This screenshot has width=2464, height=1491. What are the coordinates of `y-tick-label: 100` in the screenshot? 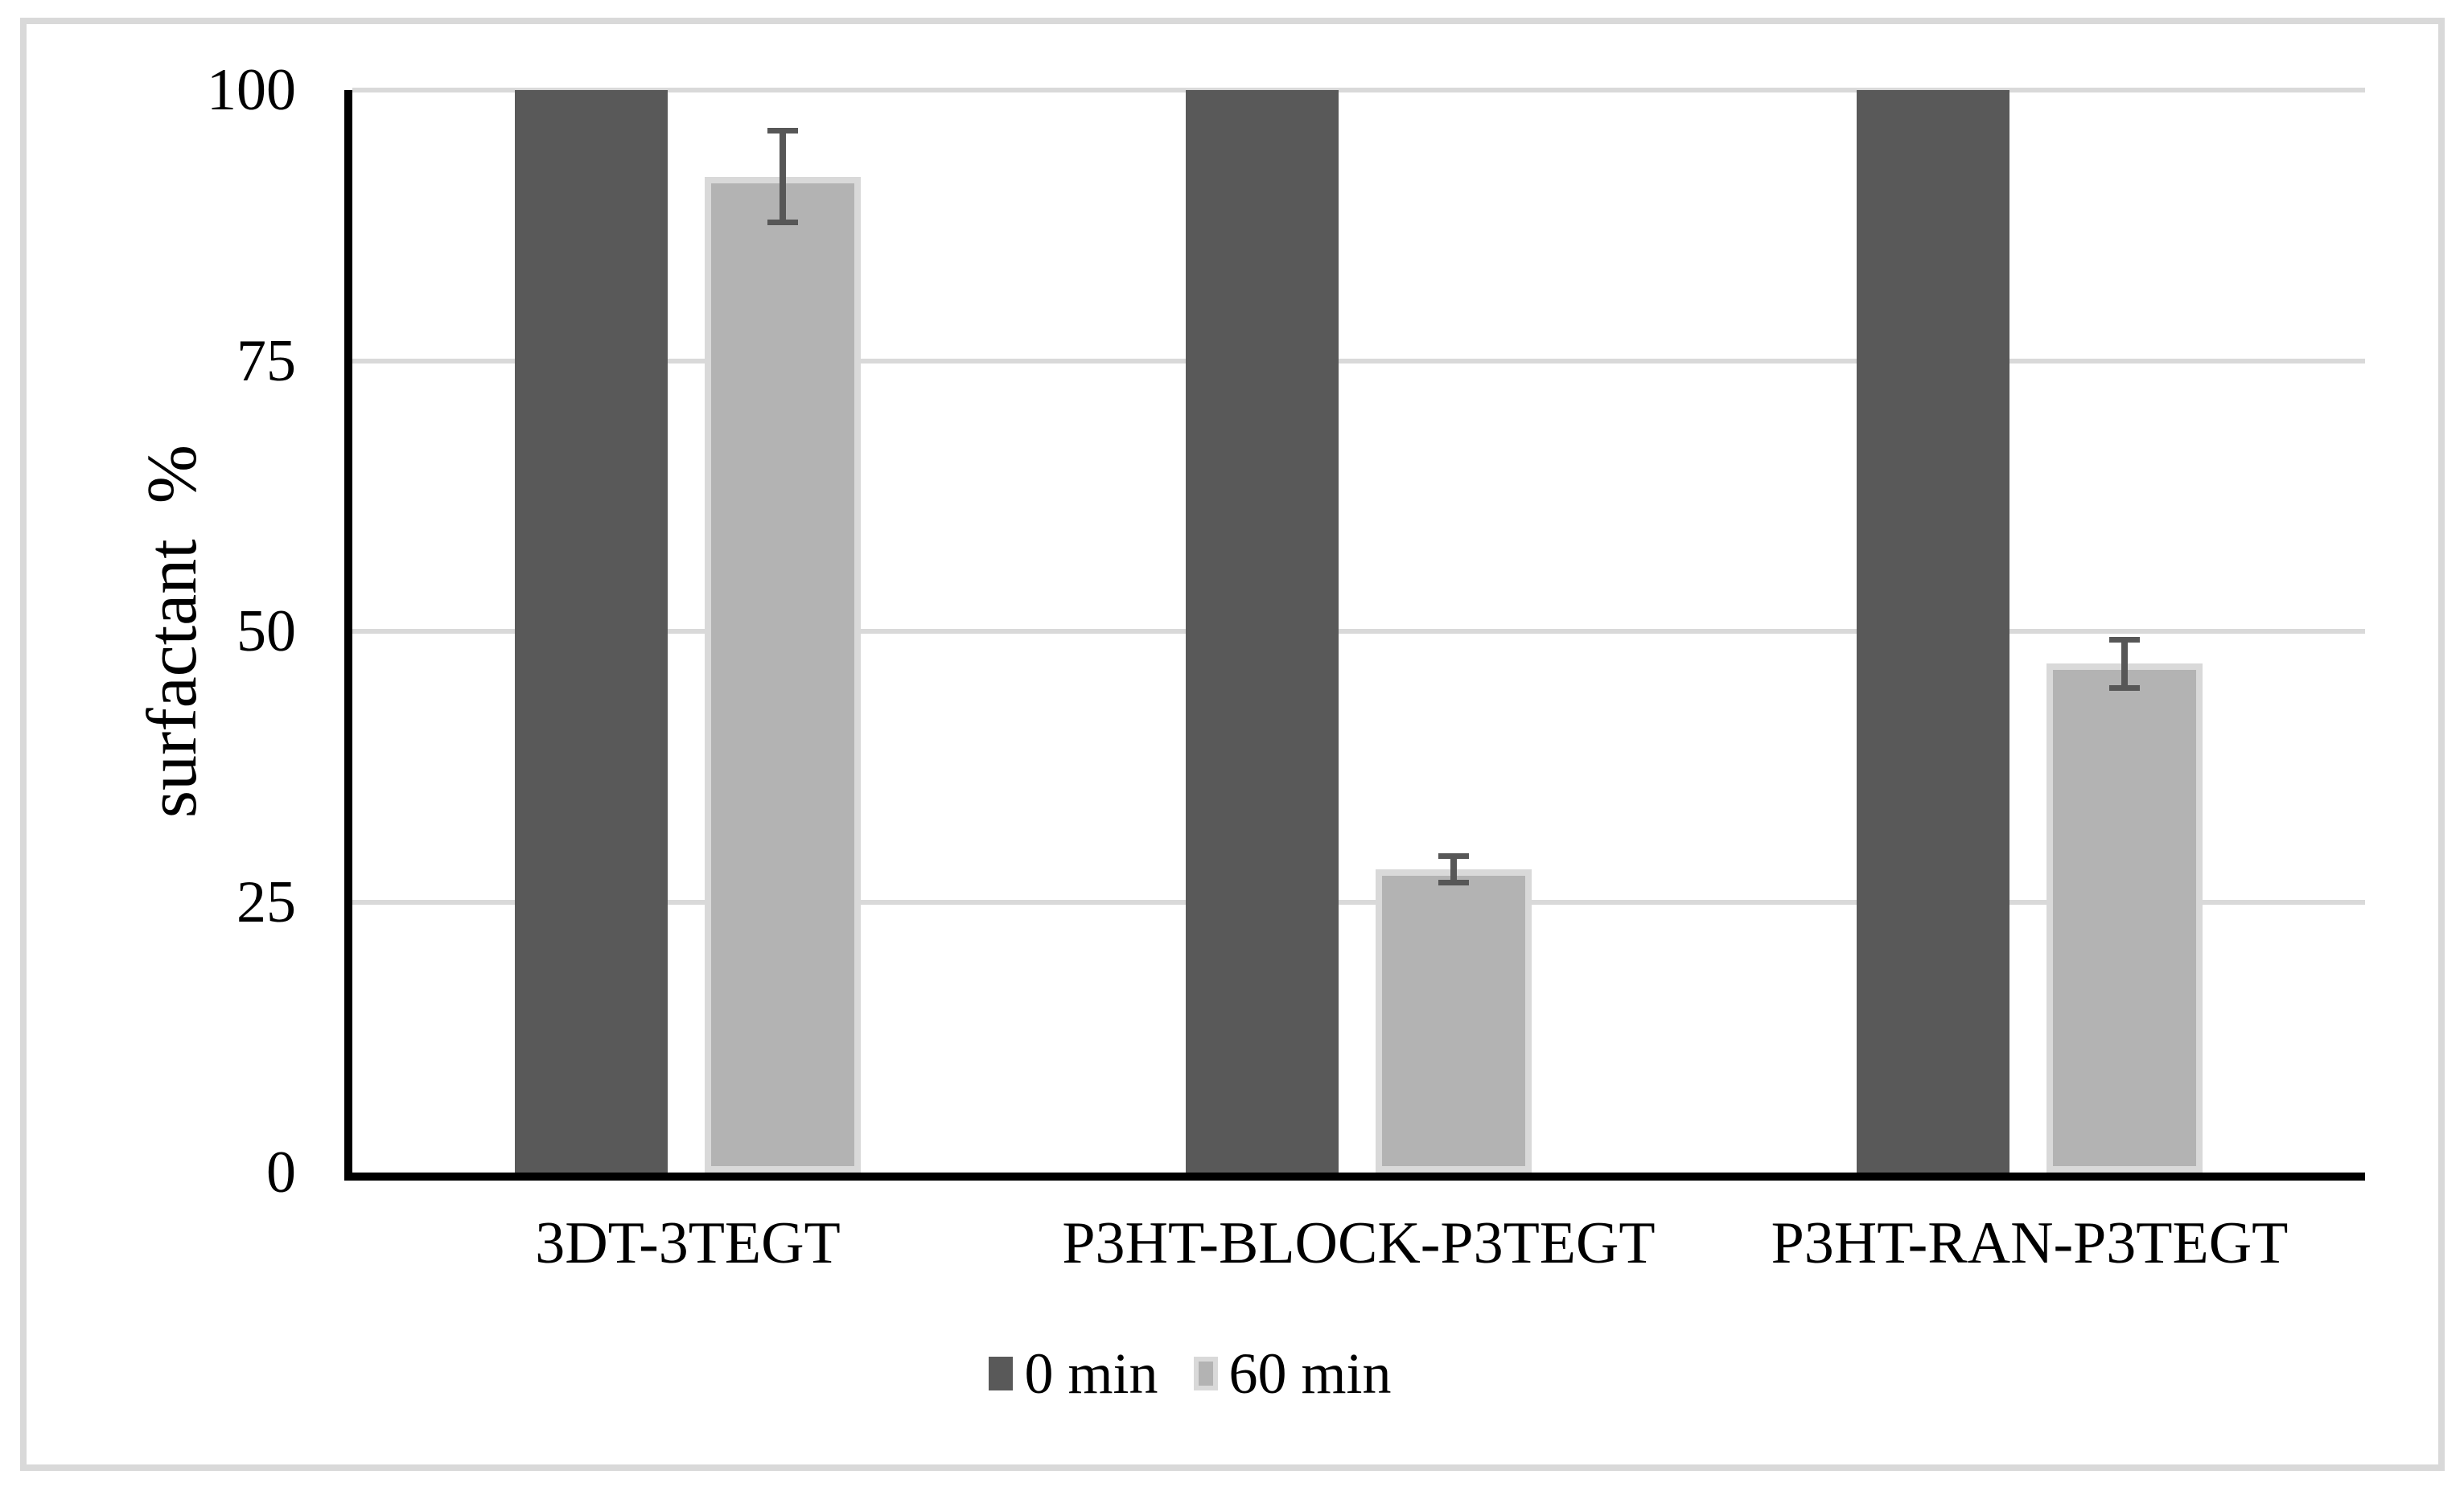 It's located at (251, 90).